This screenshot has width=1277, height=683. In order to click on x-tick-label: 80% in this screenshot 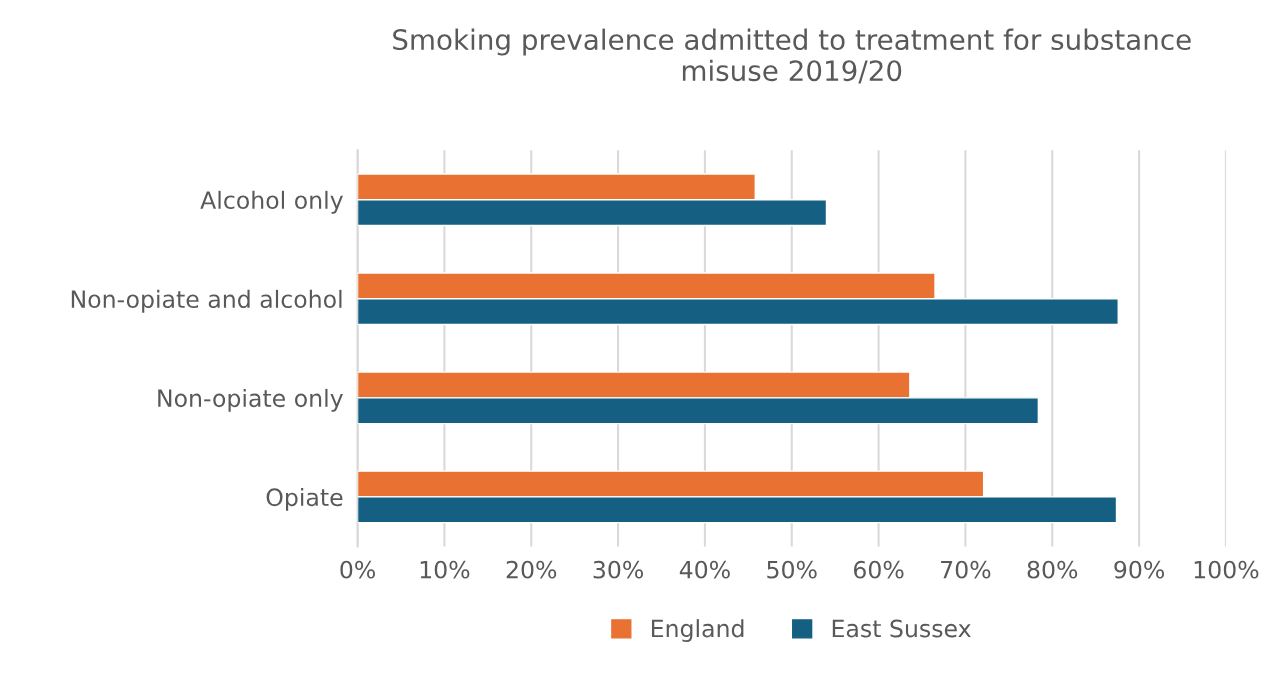, I will do `click(1052, 569)`.